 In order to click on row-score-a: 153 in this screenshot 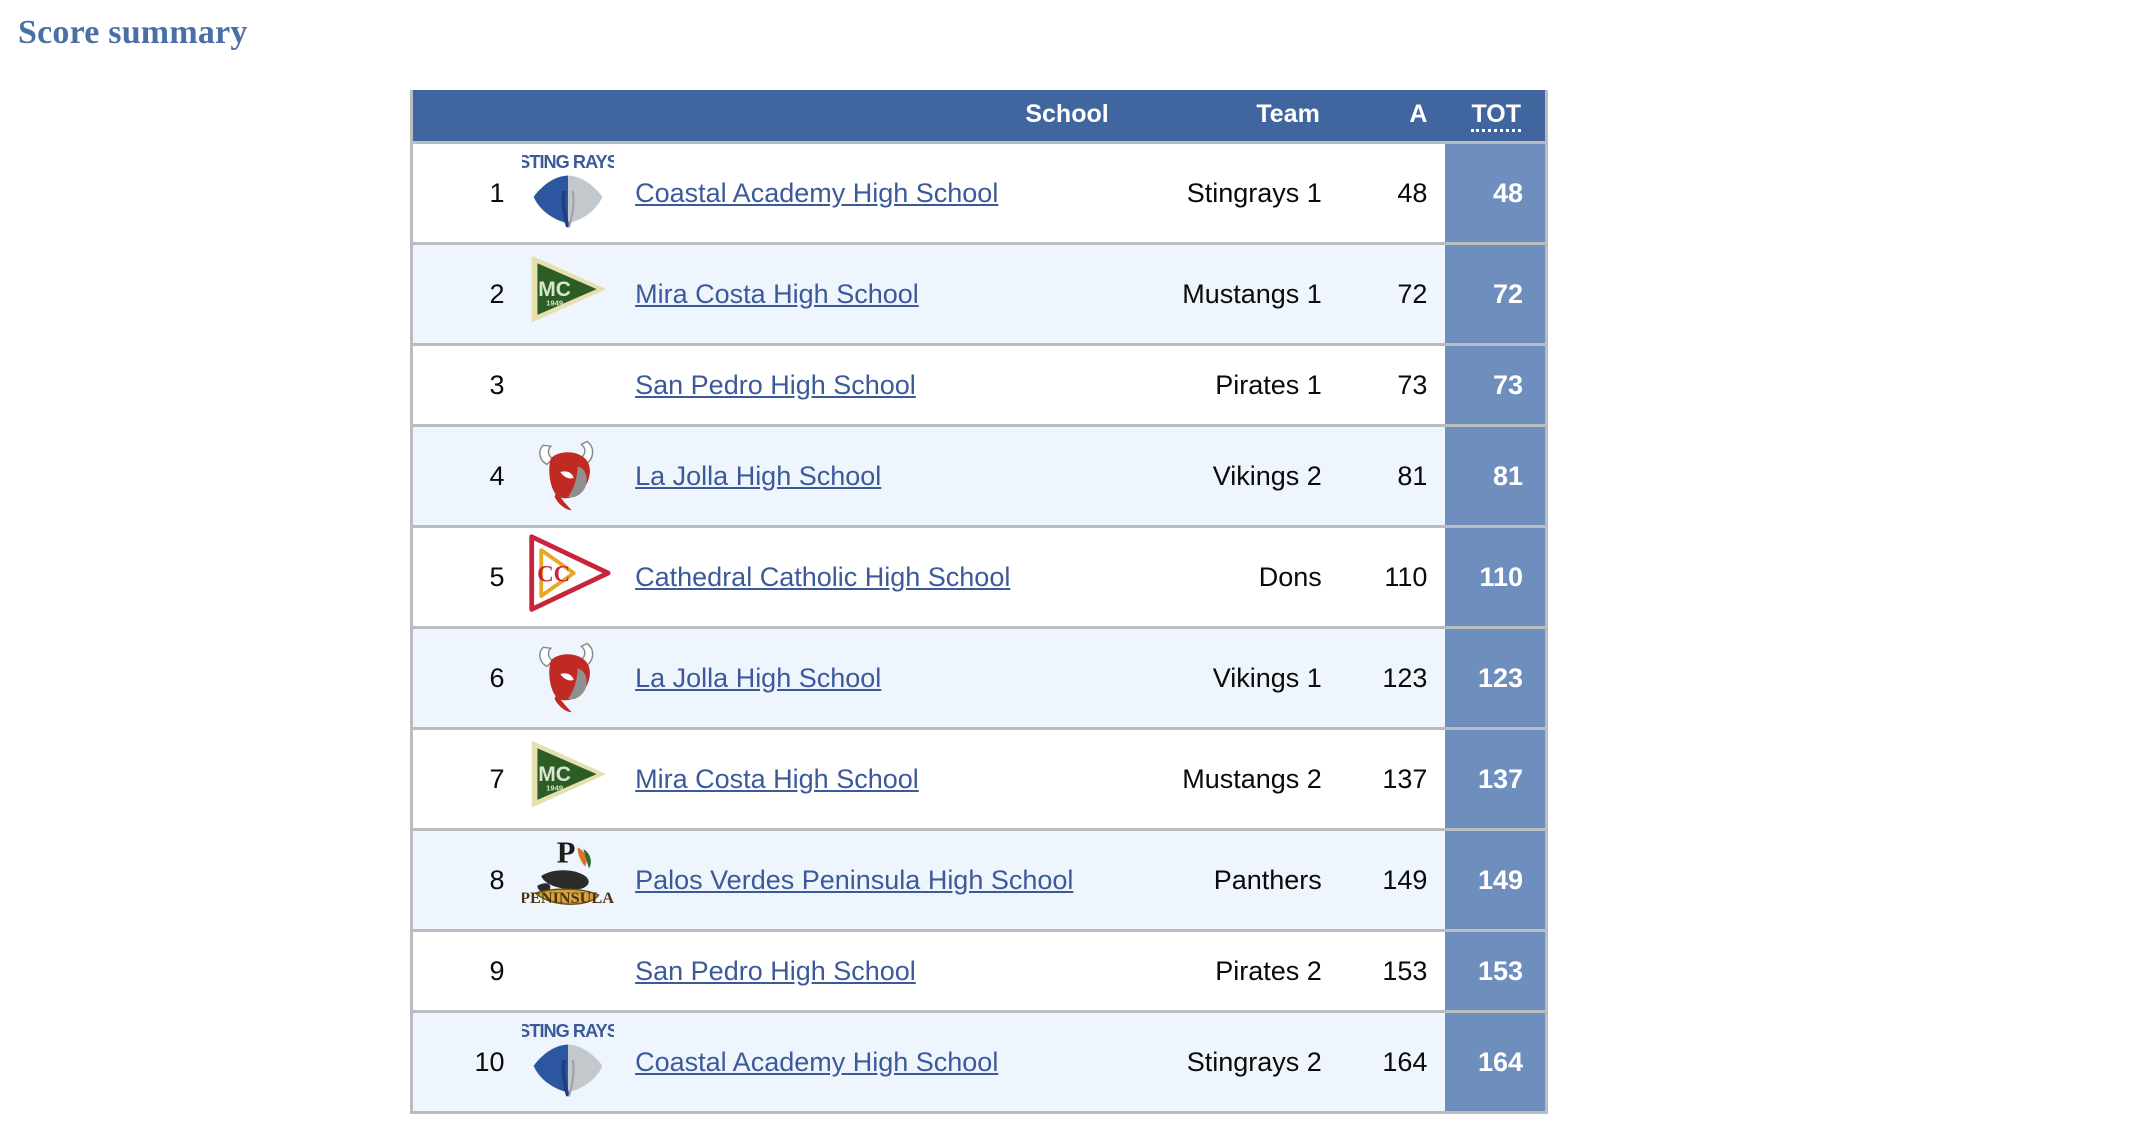, I will do `click(1390, 970)`.